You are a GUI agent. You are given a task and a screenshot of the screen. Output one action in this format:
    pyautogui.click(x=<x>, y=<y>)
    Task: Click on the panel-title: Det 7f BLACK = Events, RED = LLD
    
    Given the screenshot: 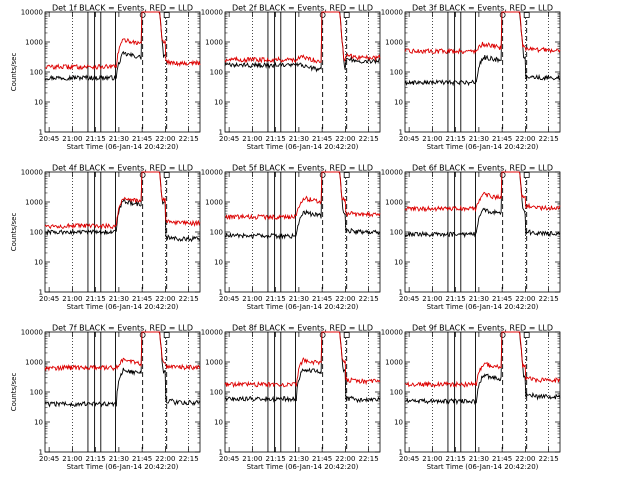 What is the action you would take?
    pyautogui.click(x=122, y=328)
    